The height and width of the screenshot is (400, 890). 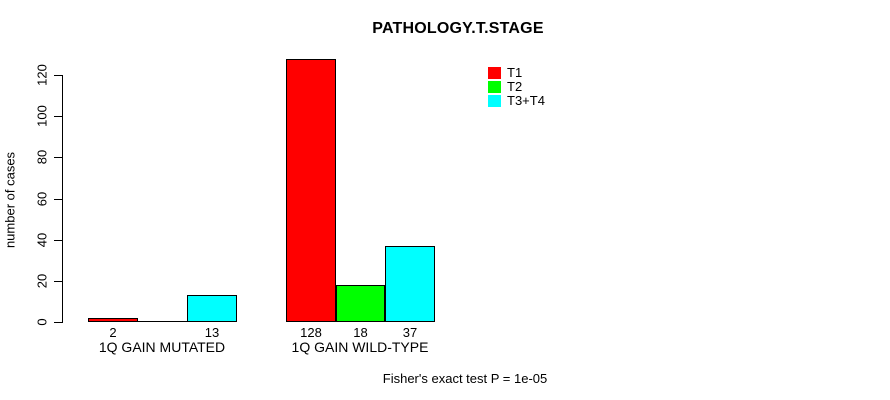 What do you see at coordinates (162, 347) in the screenshot?
I see `category-label-mutated: 1Q GAIN MUTATED` at bounding box center [162, 347].